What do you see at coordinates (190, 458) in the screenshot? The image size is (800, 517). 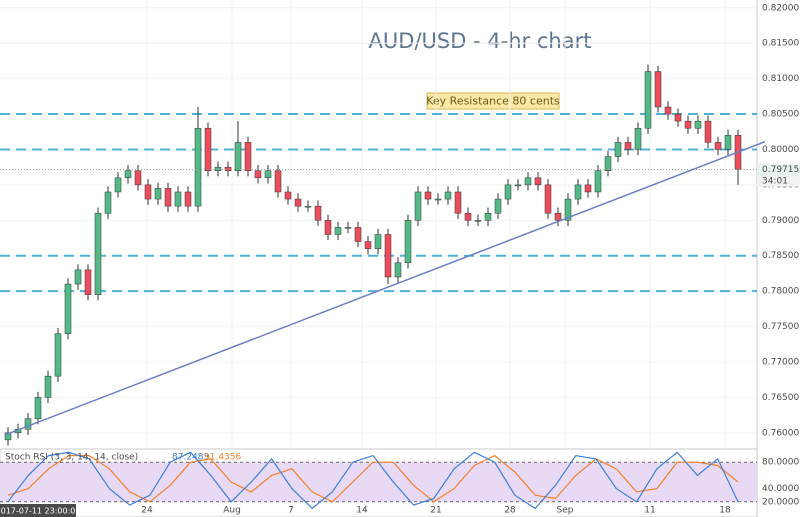 I see `stoch-k-value: 87.2483` at bounding box center [190, 458].